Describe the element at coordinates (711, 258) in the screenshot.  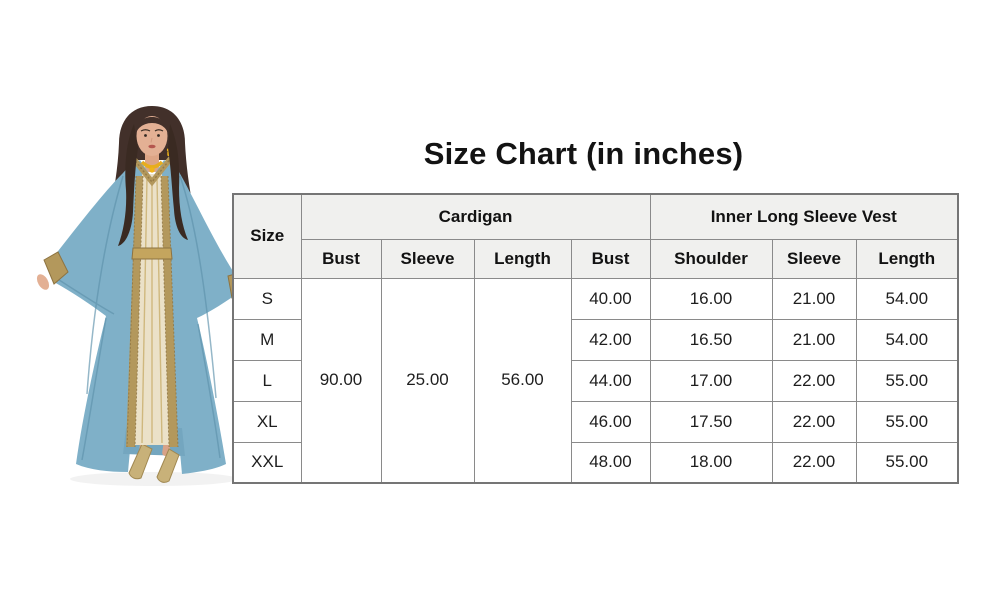
I see `col-header-shoulder: Shoulder` at that location.